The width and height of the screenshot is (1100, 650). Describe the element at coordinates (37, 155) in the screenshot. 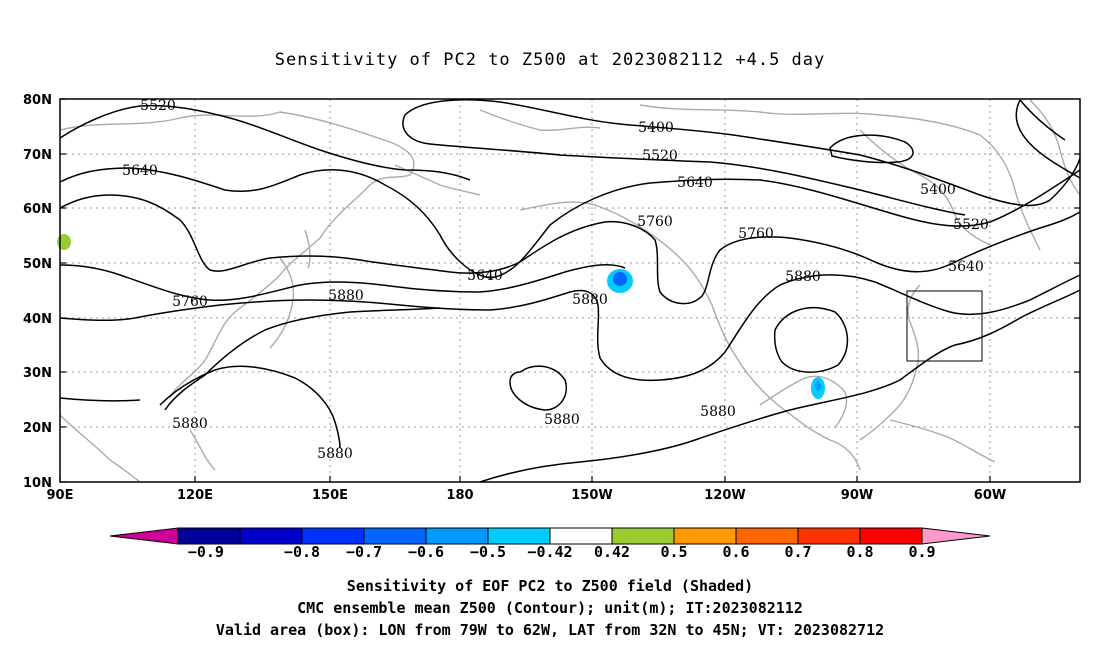

I see `lat-tick-label: 70N` at that location.